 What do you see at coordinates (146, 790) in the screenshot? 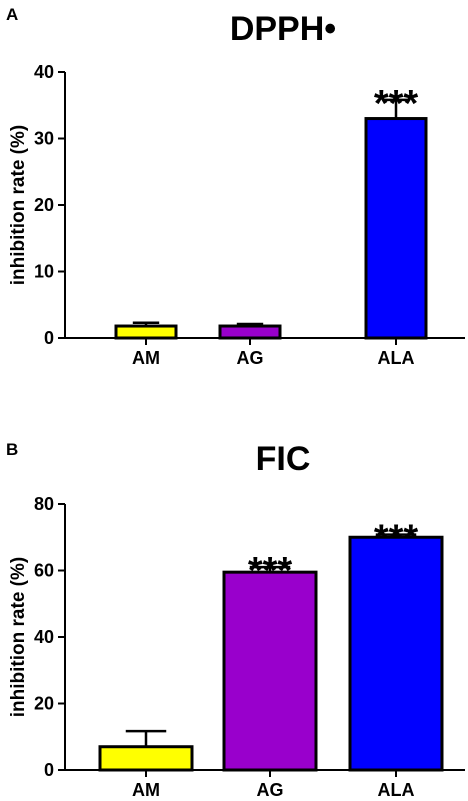
I see `x-tick-label-b-am: AM` at bounding box center [146, 790].